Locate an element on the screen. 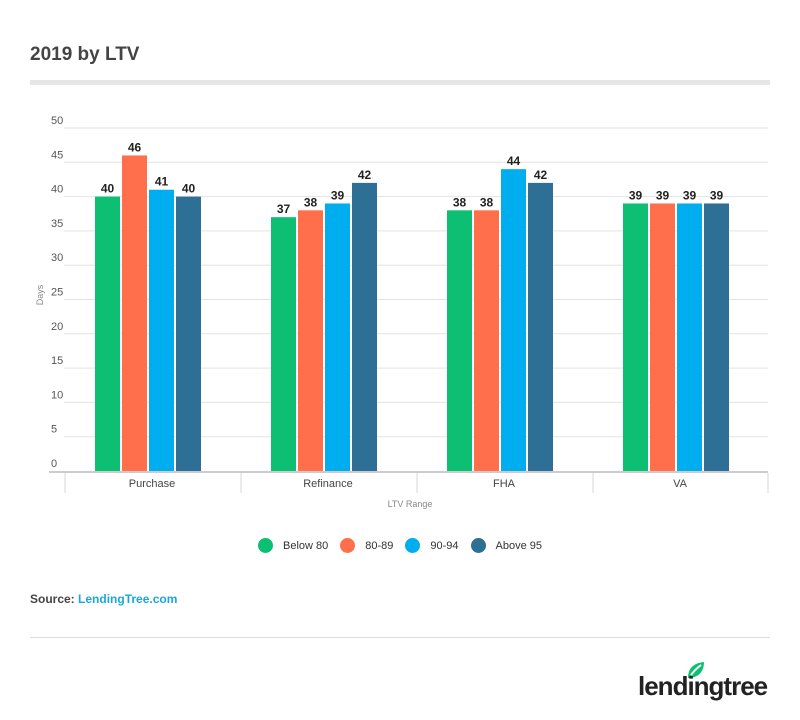 This screenshot has width=800, height=720. footer-divider is located at coordinates (400, 637).